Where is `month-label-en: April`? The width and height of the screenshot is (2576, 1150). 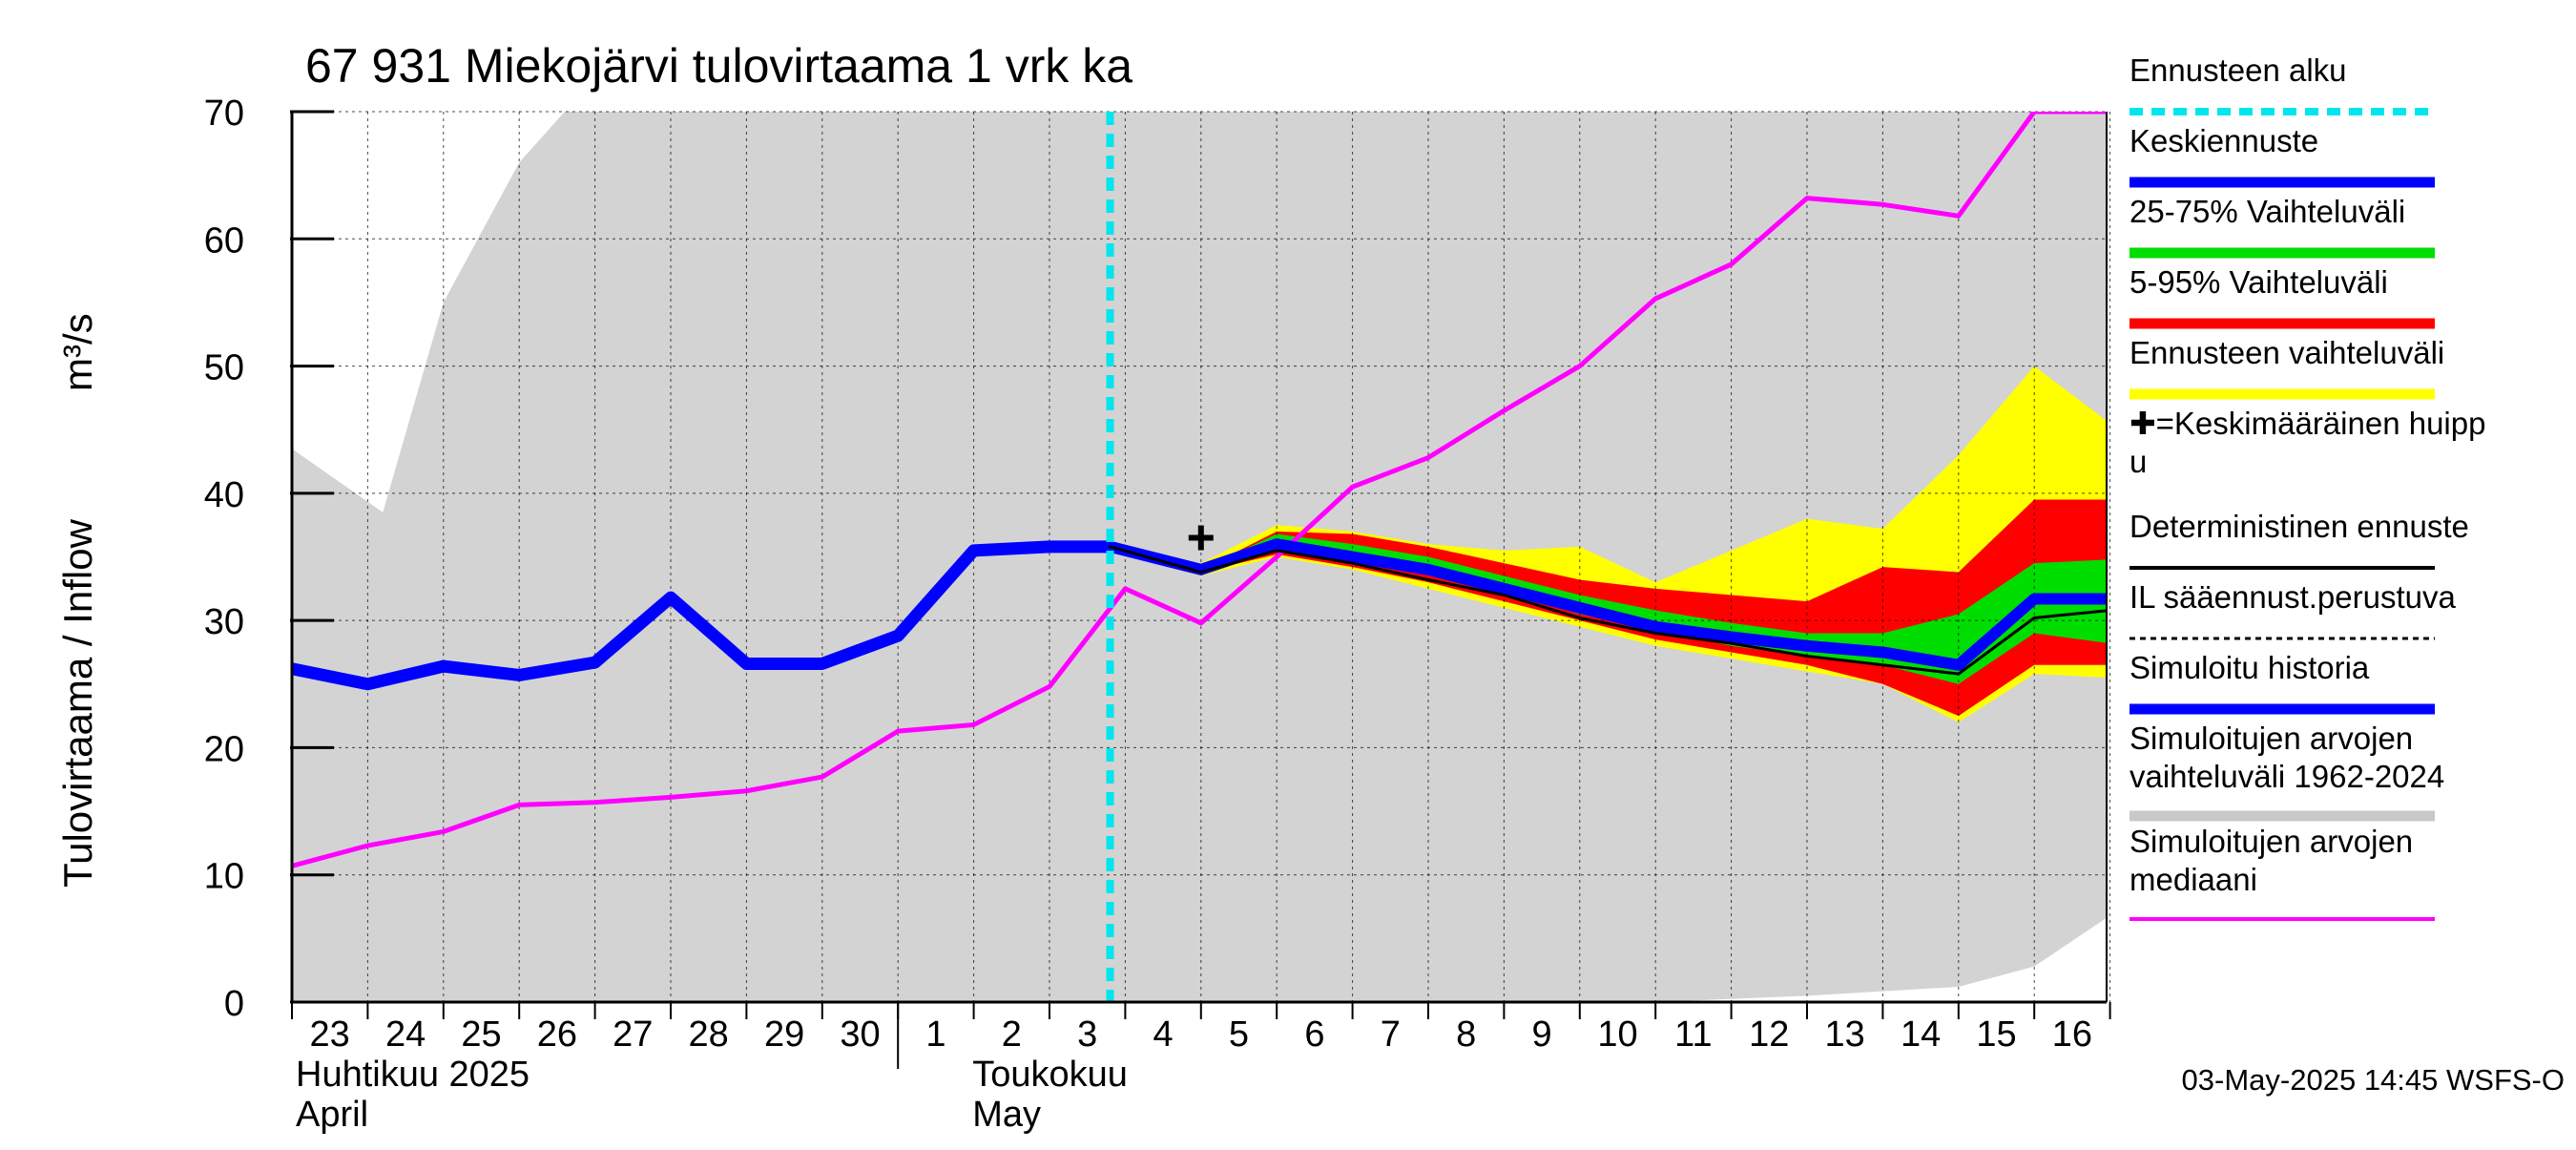
month-label-en: April is located at coordinates (332, 1115).